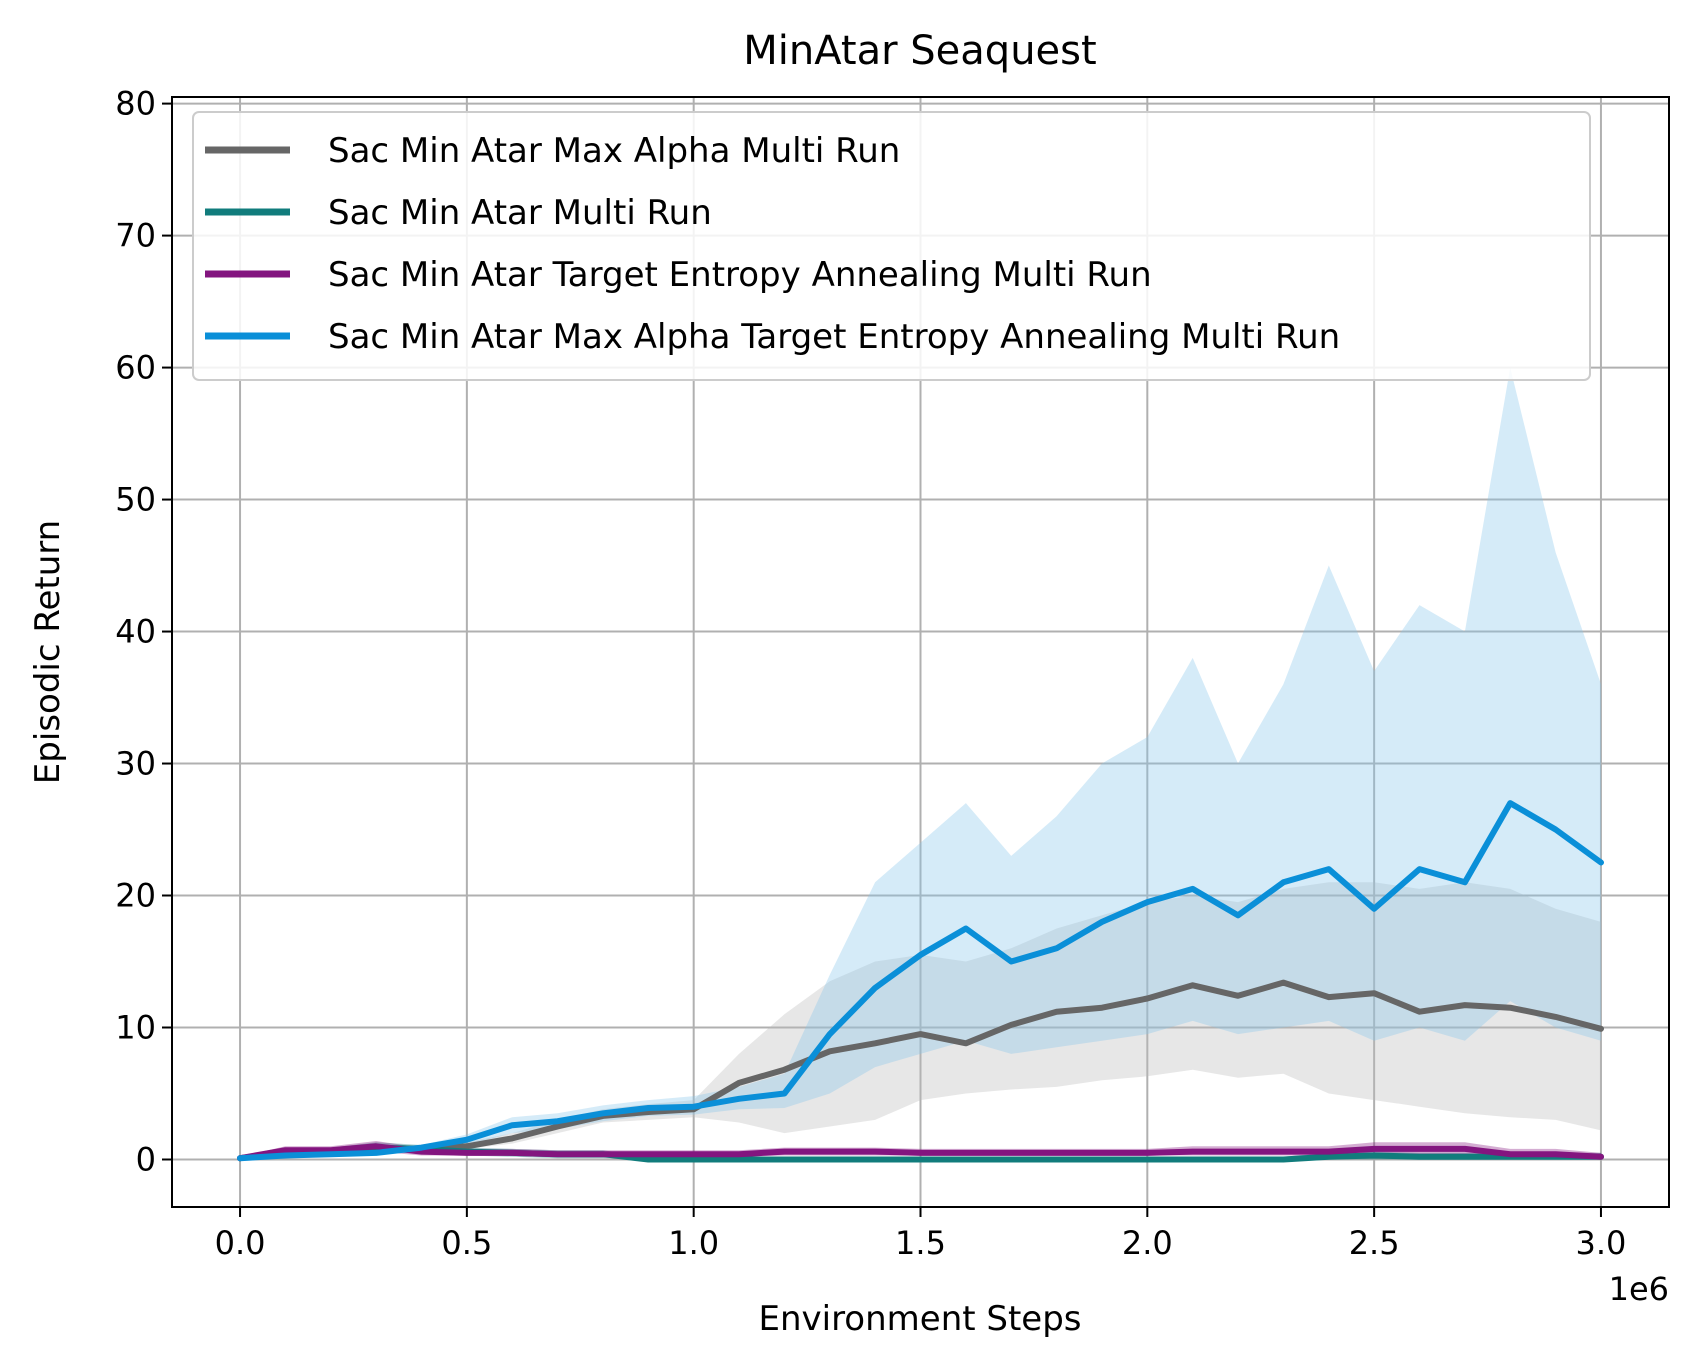  What do you see at coordinates (135, 500) in the screenshot?
I see `y-tick-label: 50` at bounding box center [135, 500].